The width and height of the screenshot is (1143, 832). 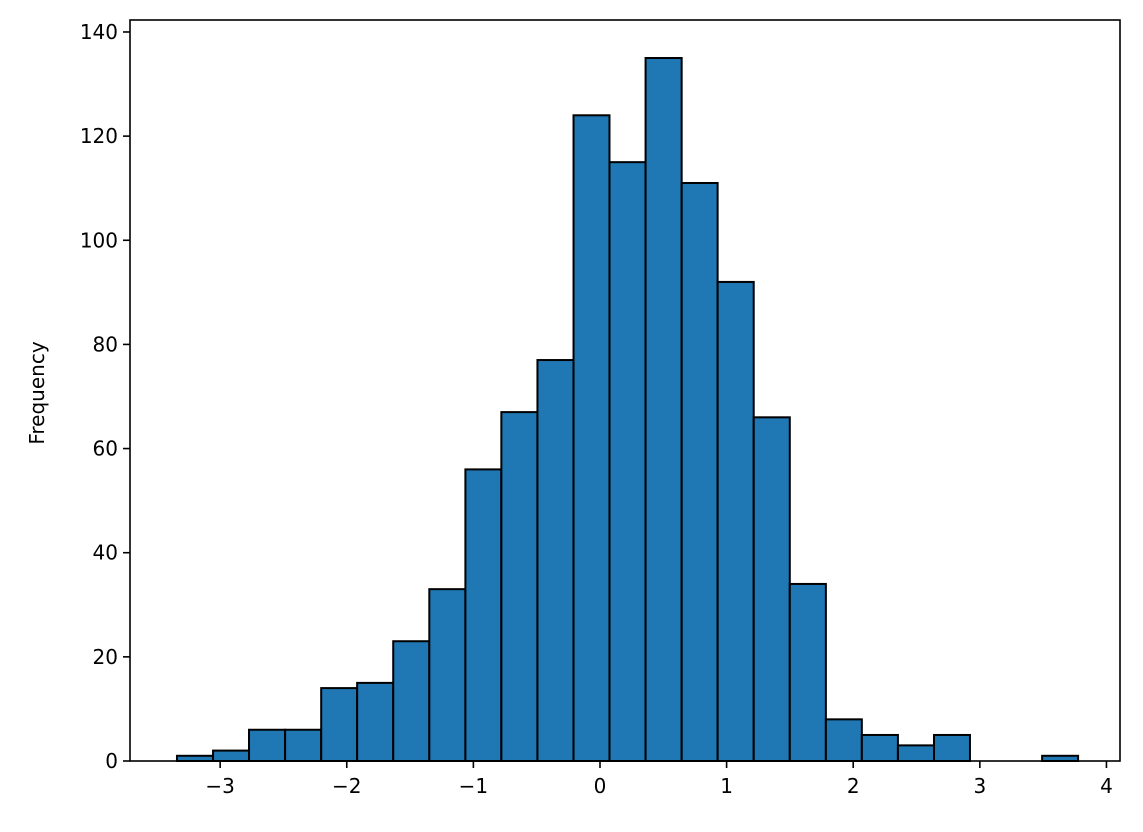 I want to click on y-tick-label: 60, so click(x=105, y=449).